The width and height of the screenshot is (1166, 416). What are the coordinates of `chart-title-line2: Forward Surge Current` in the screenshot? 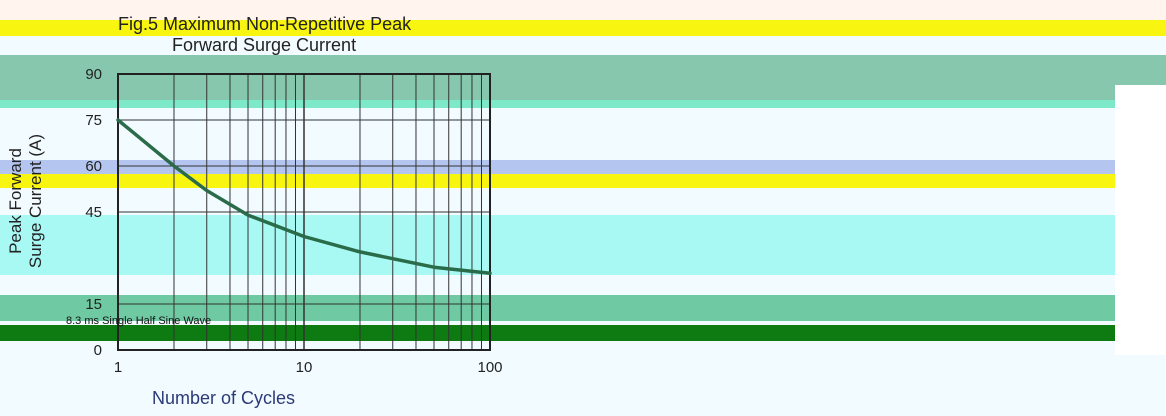 It's located at (264, 45).